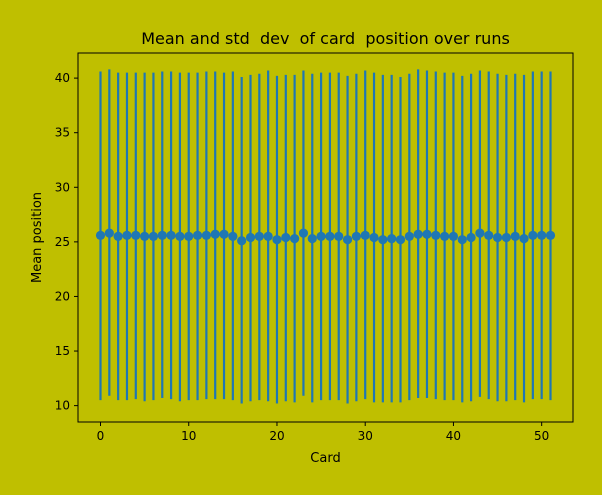 The image size is (602, 495). I want to click on y-tick-label: 40, so click(62, 78).